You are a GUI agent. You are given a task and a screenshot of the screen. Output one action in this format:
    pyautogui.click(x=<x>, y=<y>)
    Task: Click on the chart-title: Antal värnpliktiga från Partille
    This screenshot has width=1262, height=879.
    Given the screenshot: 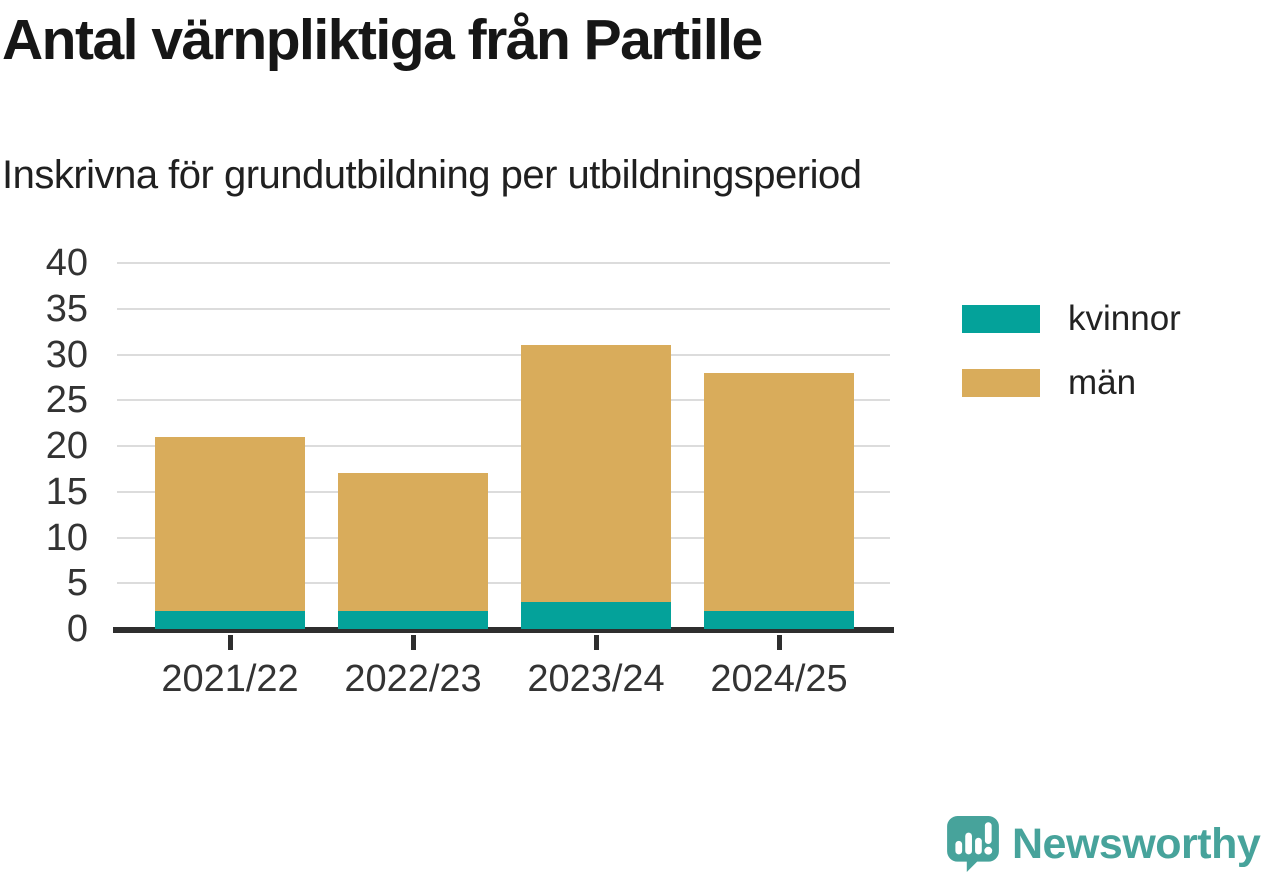 What is the action you would take?
    pyautogui.click(x=382, y=40)
    